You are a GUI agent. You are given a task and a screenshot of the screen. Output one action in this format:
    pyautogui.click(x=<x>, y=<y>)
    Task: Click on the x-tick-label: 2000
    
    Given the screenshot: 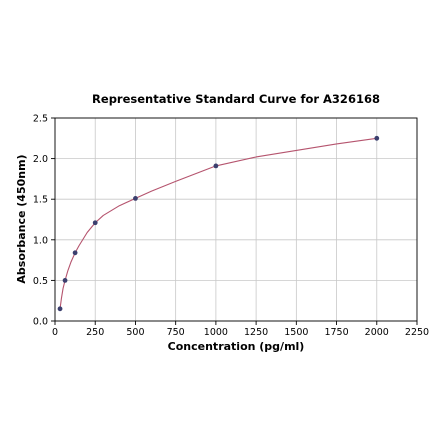 What is the action you would take?
    pyautogui.click(x=377, y=332)
    